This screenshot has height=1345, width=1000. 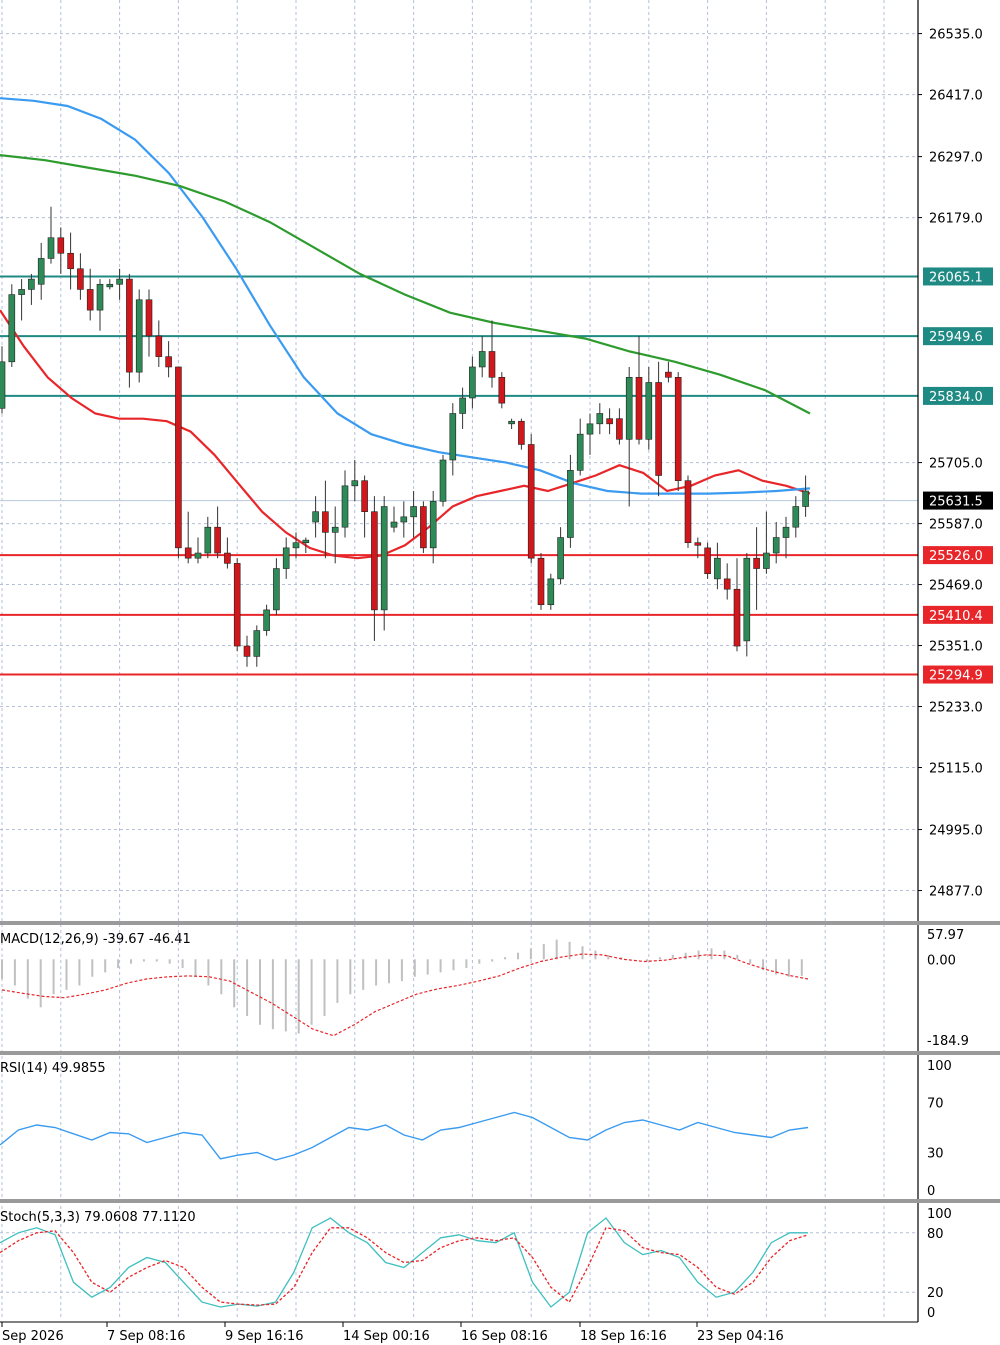 What do you see at coordinates (956, 158) in the screenshot?
I see `price-tick-label: 26297.0` at bounding box center [956, 158].